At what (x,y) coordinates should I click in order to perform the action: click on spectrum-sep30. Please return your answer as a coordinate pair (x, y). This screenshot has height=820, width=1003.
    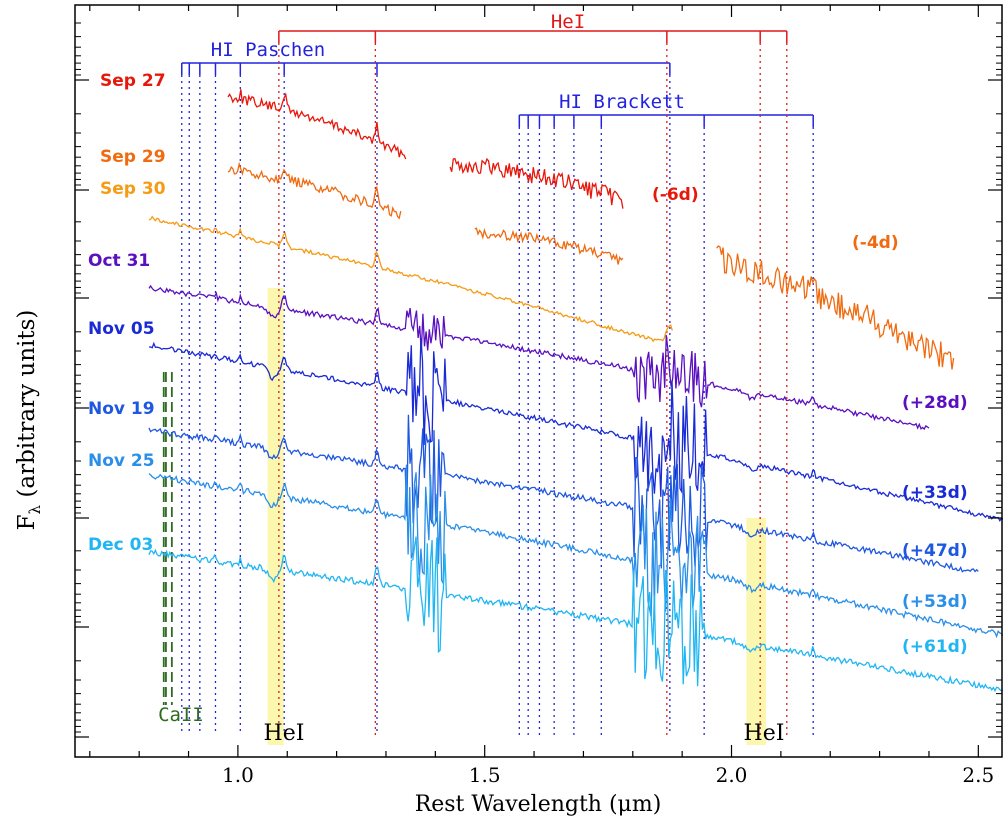
    Looking at the image, I should click on (410, 279).